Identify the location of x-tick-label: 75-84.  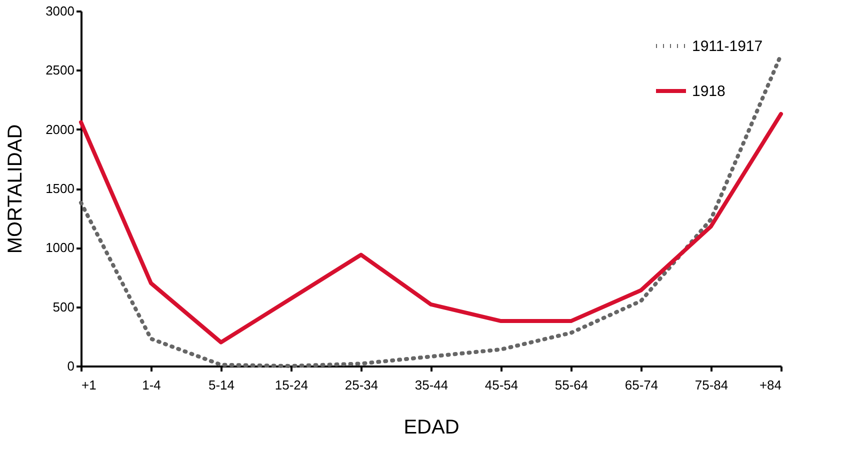
(711, 385).